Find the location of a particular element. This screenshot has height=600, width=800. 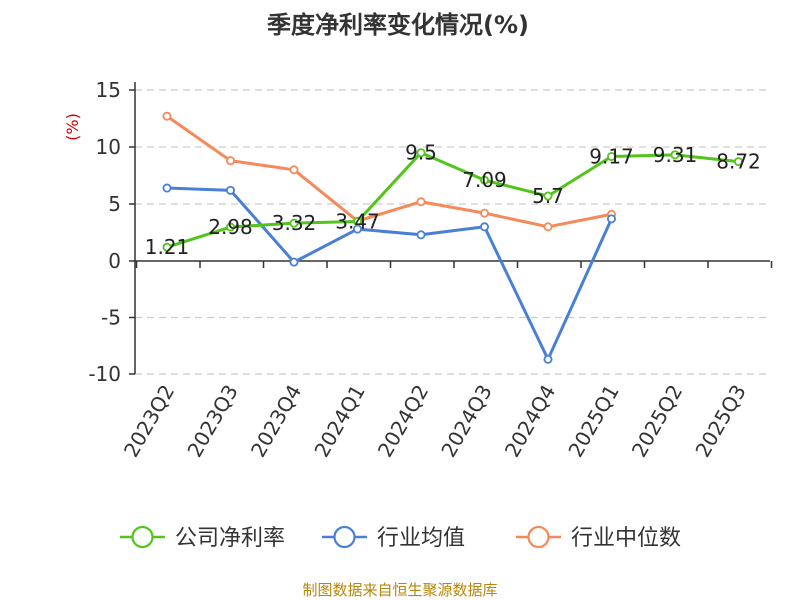

chart-title: 季度净利率变化情况(%) is located at coordinates (398, 25).